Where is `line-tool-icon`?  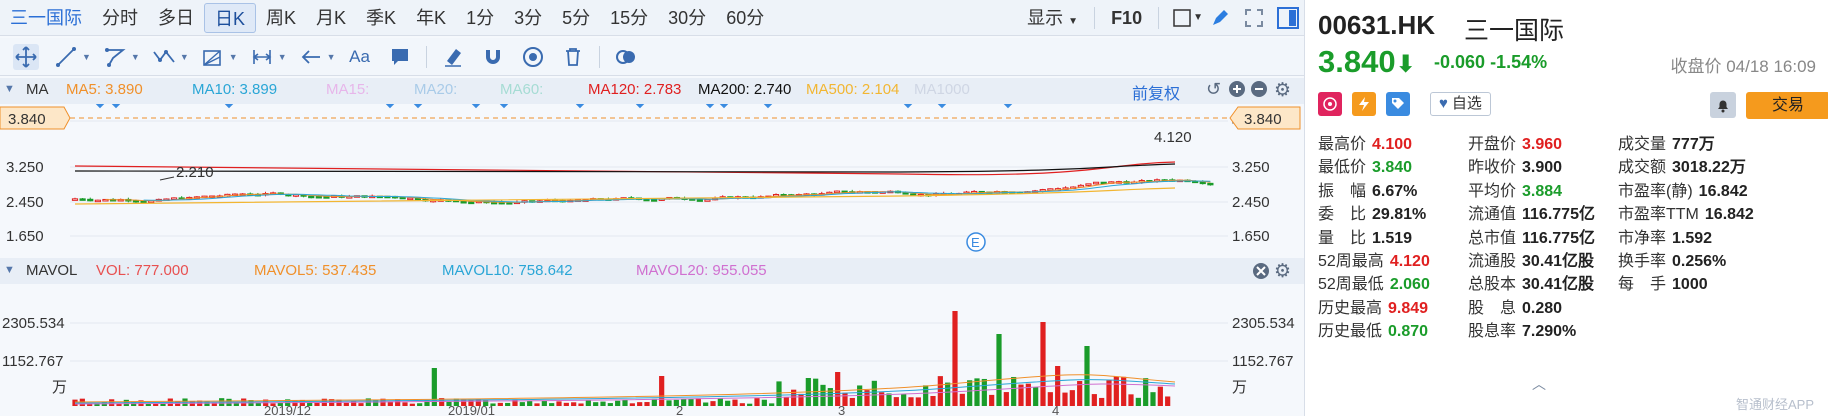
line-tool-icon is located at coordinates (66, 57).